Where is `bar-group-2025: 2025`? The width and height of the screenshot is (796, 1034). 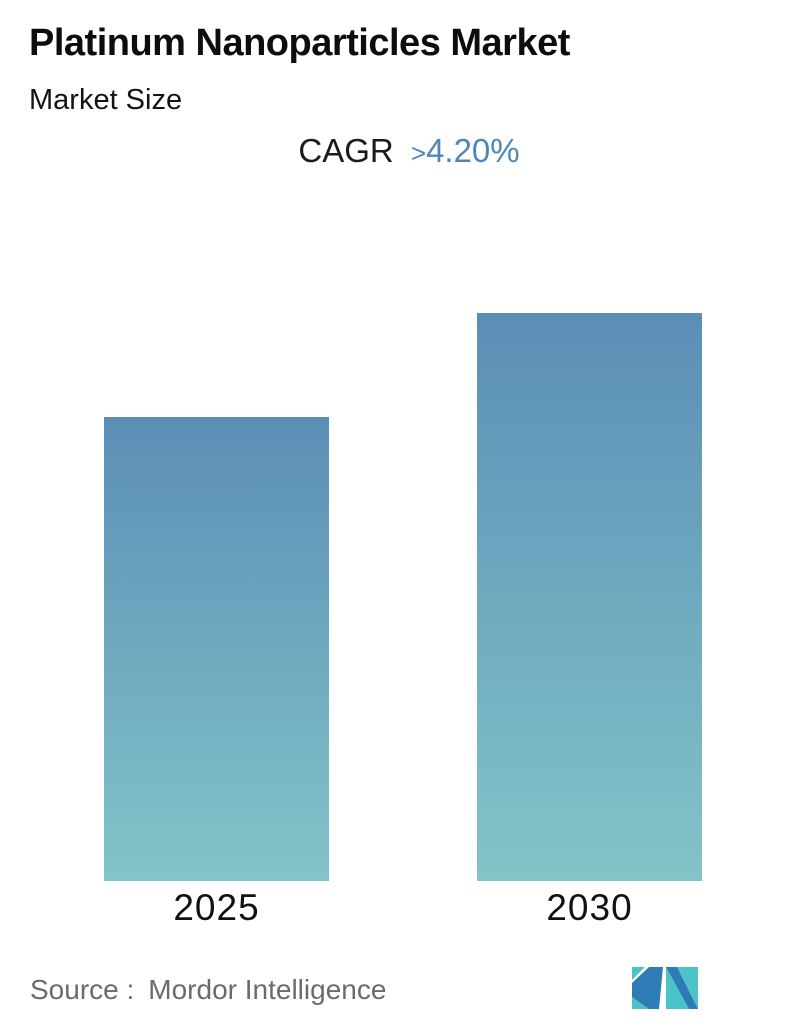
bar-group-2025: 2025 is located at coordinates (216, 674).